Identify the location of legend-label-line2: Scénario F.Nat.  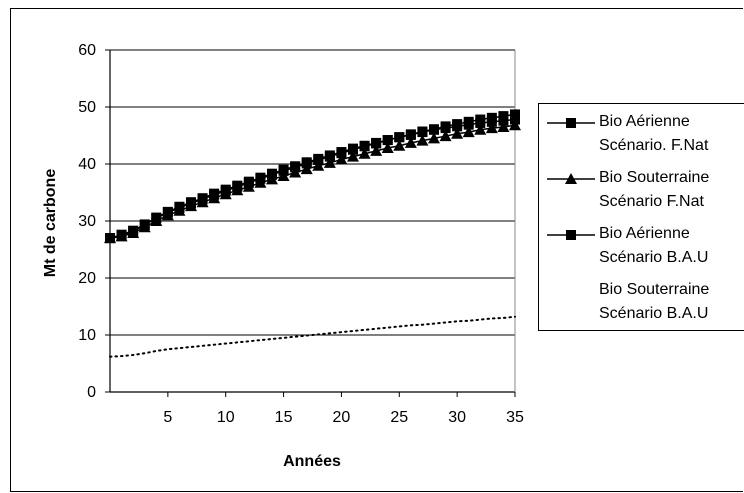
(651, 201).